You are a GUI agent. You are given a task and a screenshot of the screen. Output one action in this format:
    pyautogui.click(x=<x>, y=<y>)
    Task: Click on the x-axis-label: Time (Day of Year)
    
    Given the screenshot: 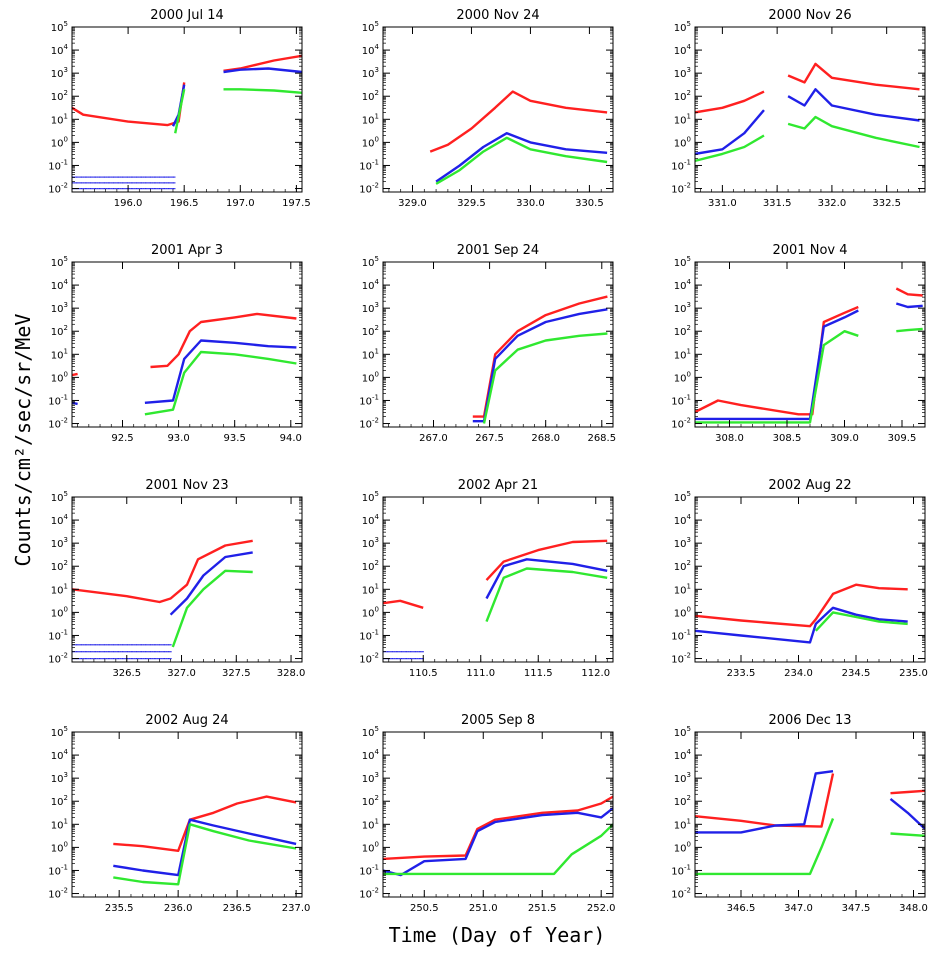 What is the action you would take?
    pyautogui.click(x=497, y=935)
    